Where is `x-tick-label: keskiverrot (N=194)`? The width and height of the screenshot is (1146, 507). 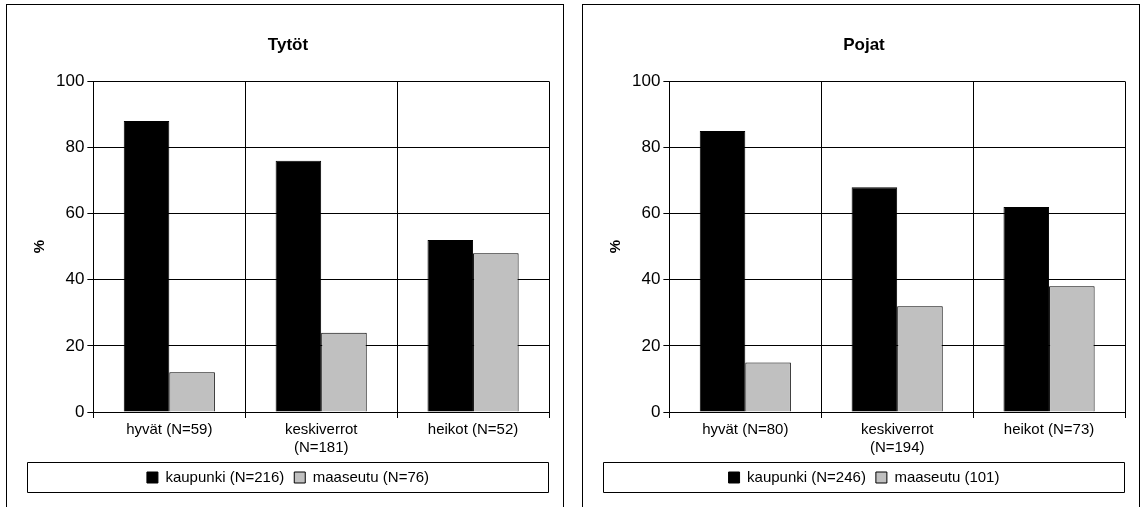
x-tick-label: keskiverrot (N=194) is located at coordinates (897, 438).